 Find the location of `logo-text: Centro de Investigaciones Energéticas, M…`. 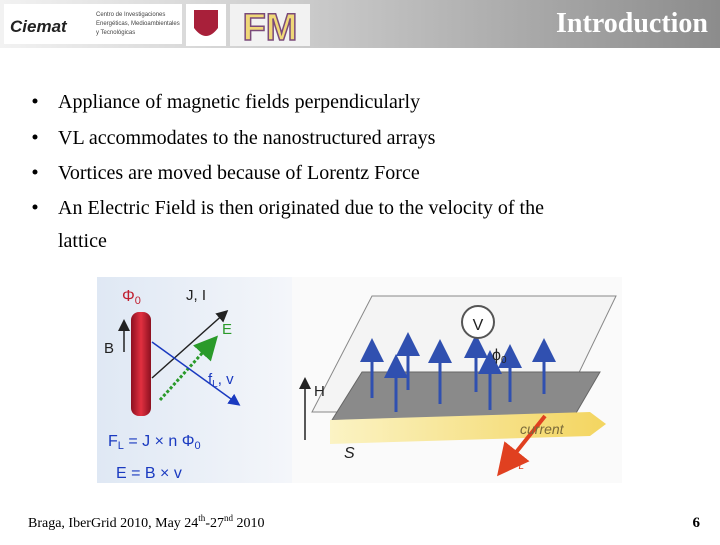

logo-text: Centro de Investigaciones Energéticas, M… is located at coordinates (138, 24).